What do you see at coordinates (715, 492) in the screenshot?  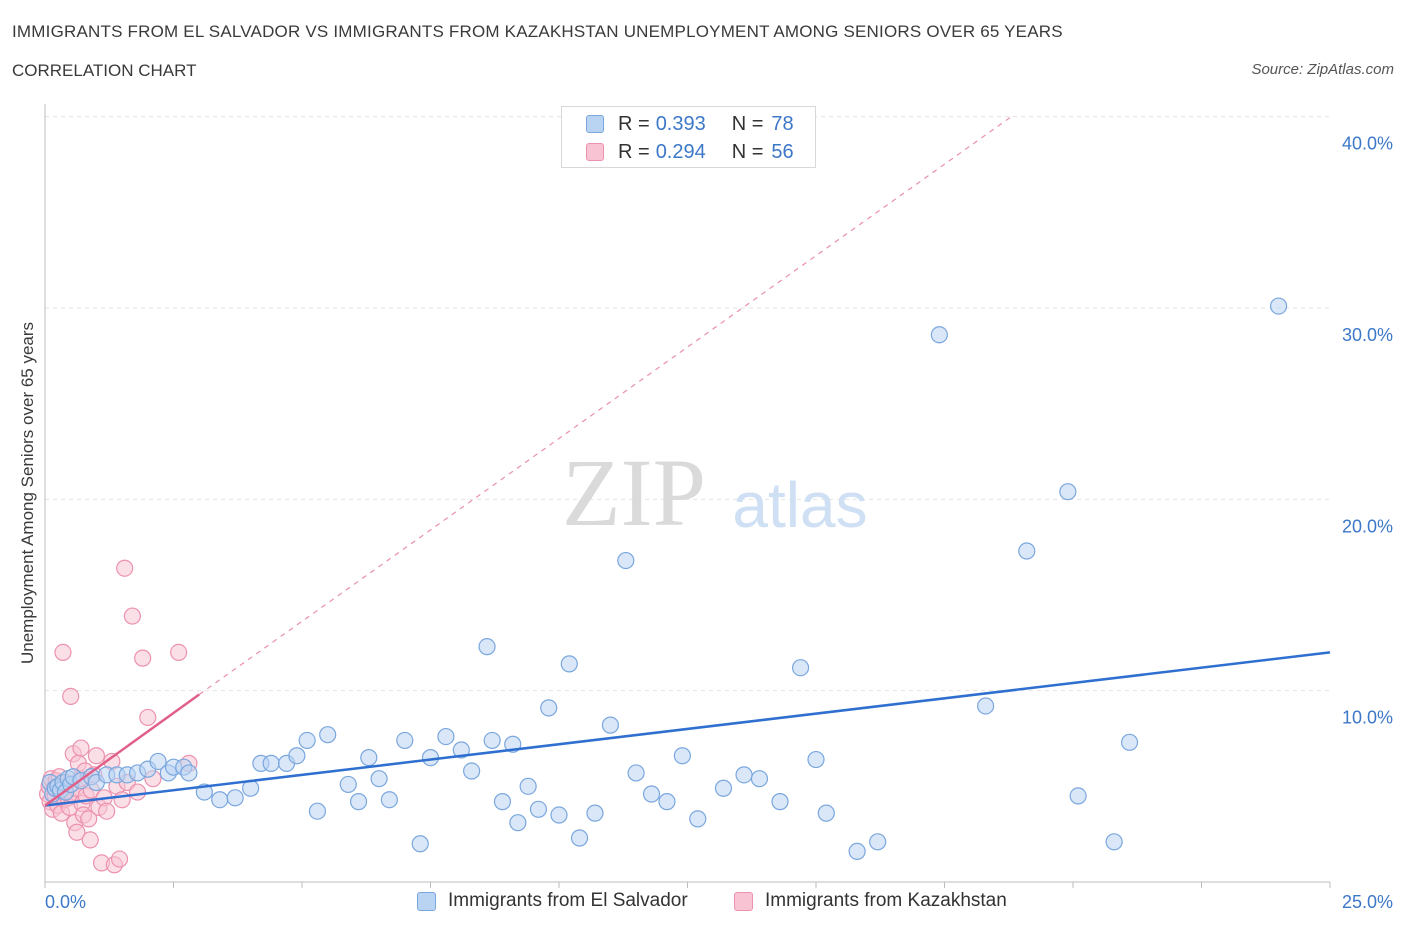 I see `watermark: ZIP atlas` at bounding box center [715, 492].